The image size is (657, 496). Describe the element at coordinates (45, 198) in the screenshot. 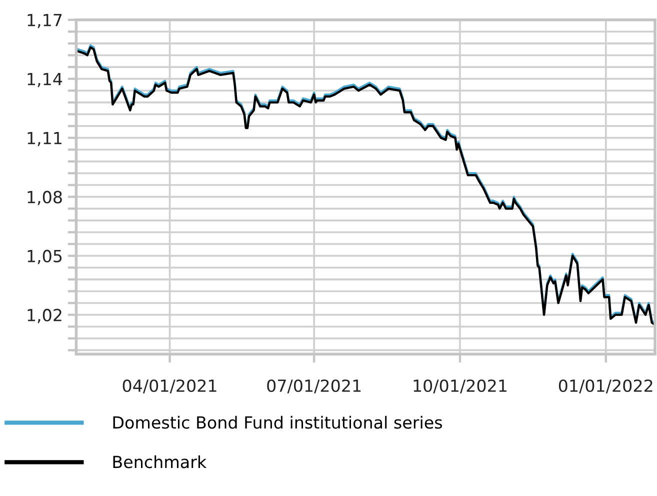

I see `y-tick-label: 1,08` at that location.